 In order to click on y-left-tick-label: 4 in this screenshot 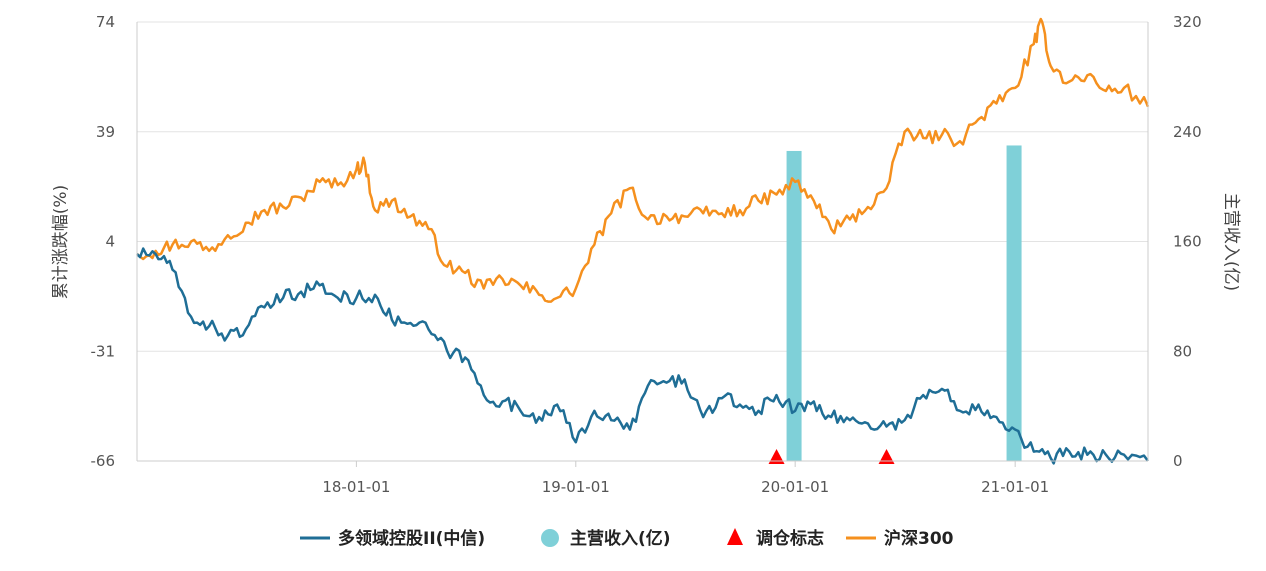, I will do `click(110, 242)`.